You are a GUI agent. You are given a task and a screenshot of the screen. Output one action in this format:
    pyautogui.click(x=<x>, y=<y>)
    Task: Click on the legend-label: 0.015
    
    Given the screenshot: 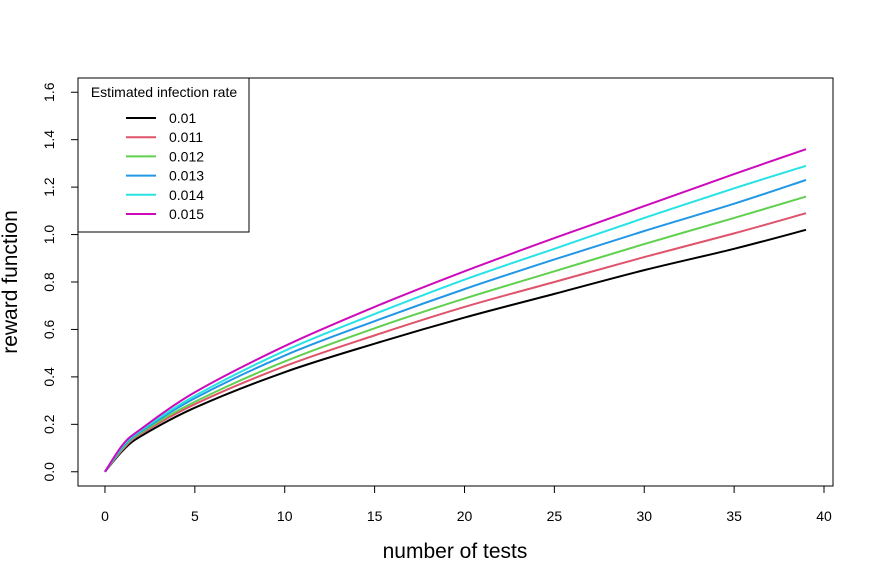 What is the action you would take?
    pyautogui.click(x=186, y=214)
    